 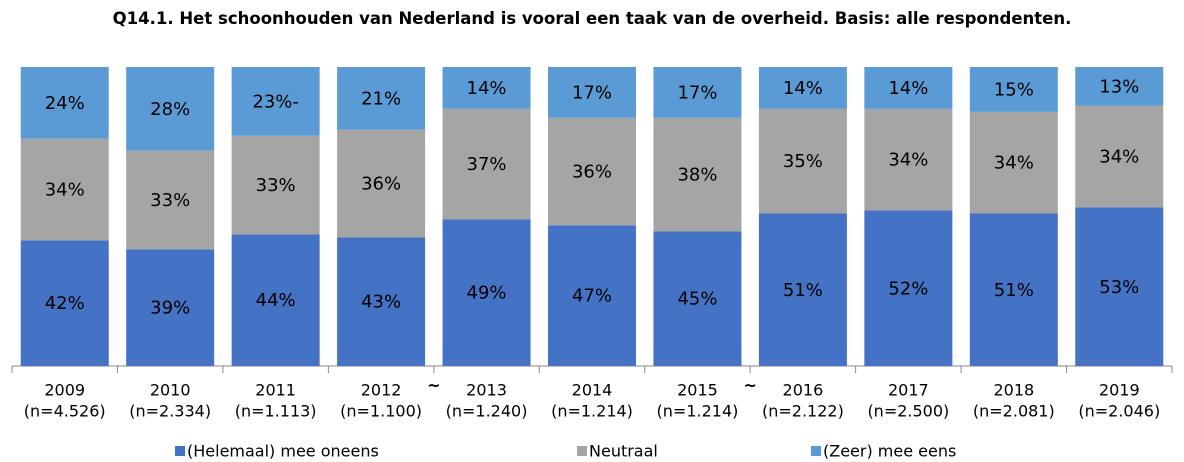 I want to click on x-tick-sublabel: (n=2.122), so click(x=803, y=411).